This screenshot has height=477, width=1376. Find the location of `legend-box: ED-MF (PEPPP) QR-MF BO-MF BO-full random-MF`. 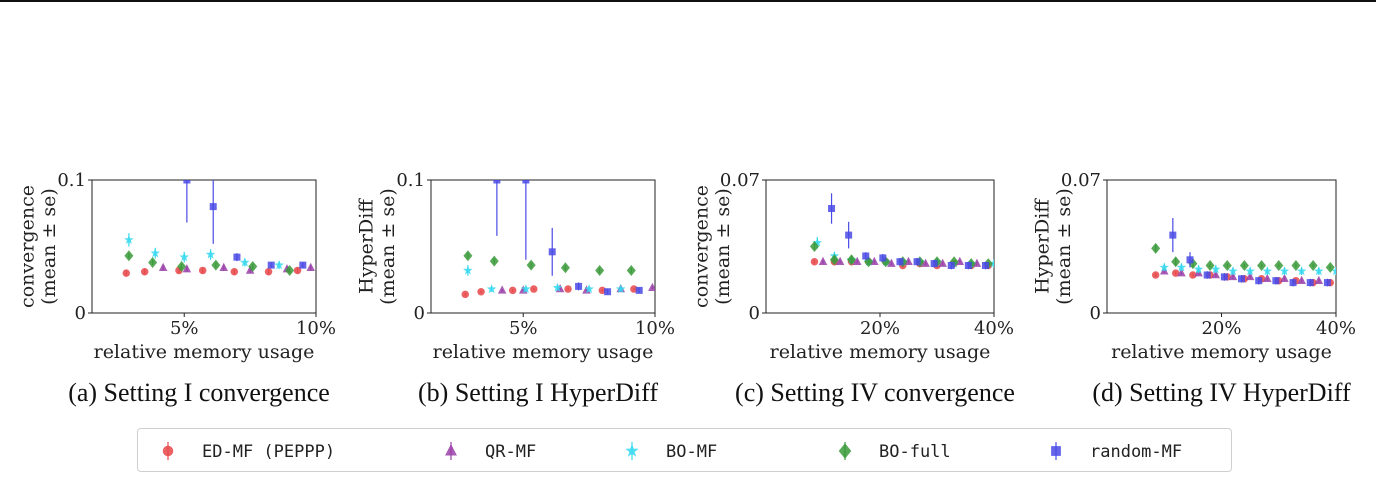

legend-box: ED-MF (PEPPP) QR-MF BO-MF BO-full random-MF is located at coordinates (684, 450).